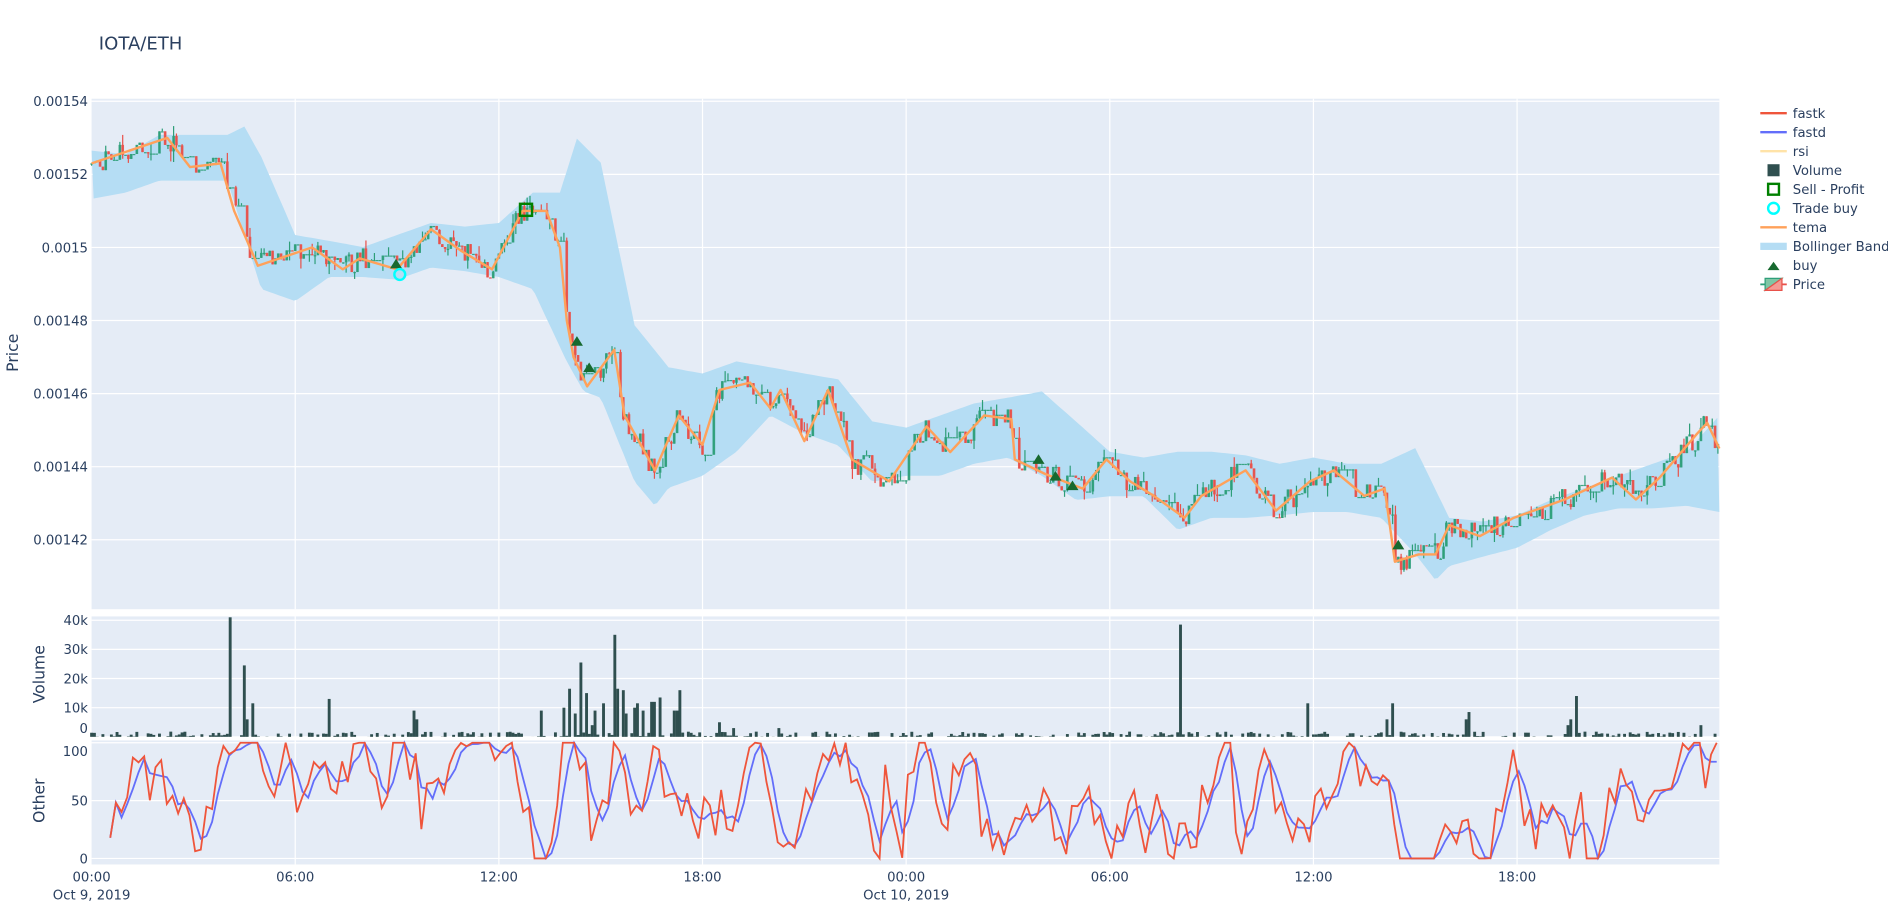  I want to click on legend-item-sell-profit: Sell - Profit, so click(1815, 190).